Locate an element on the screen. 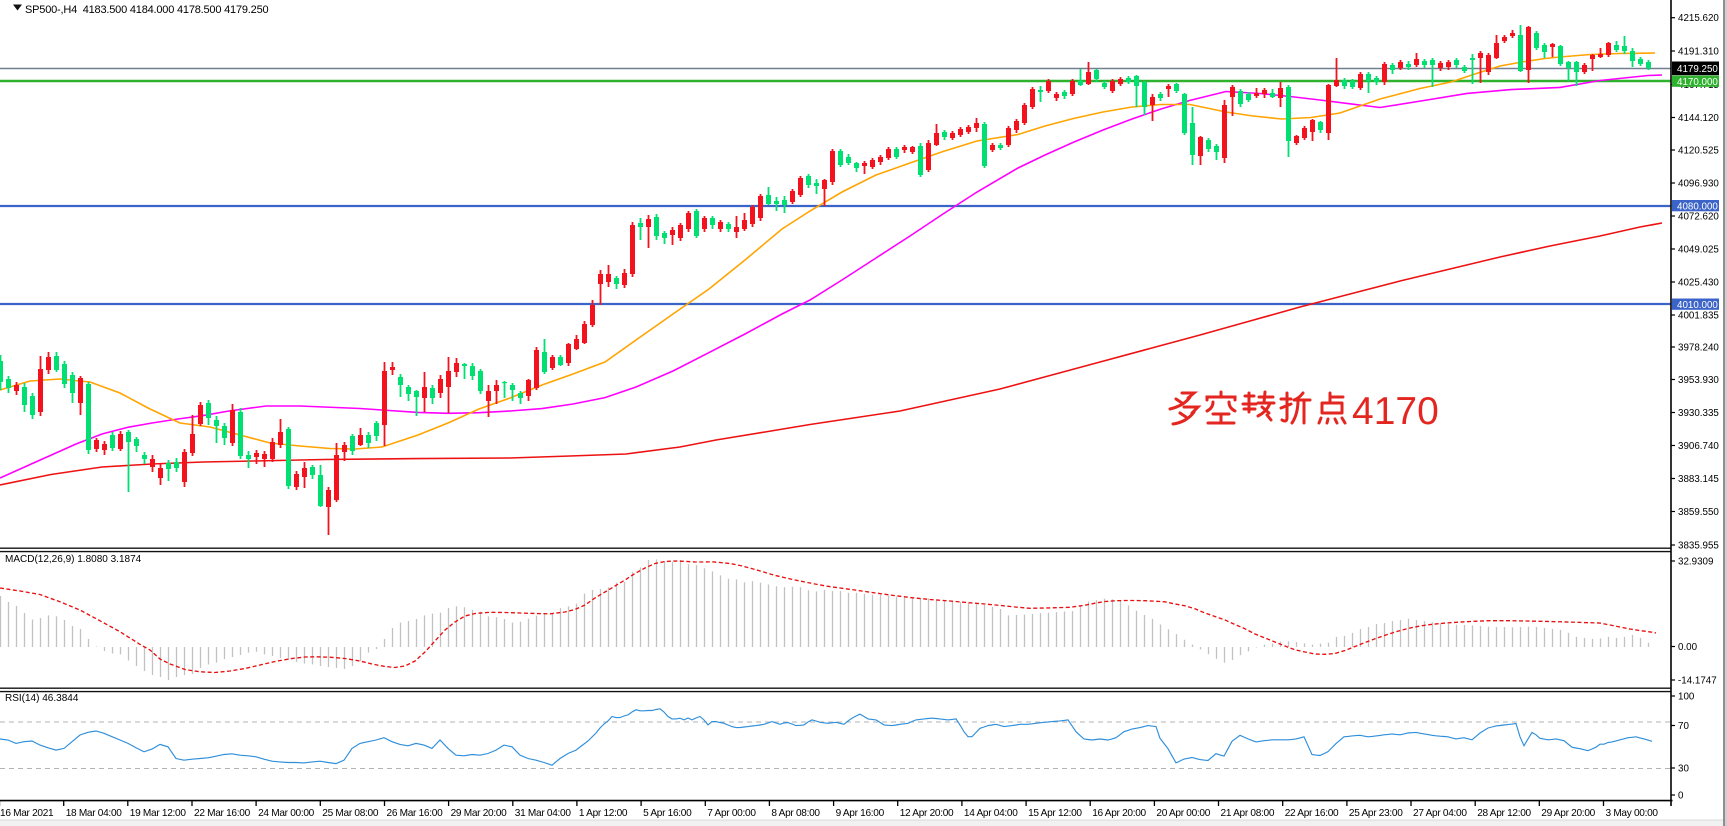 The width and height of the screenshot is (1727, 826). svg-text: 0.00 is located at coordinates (1688, 647).